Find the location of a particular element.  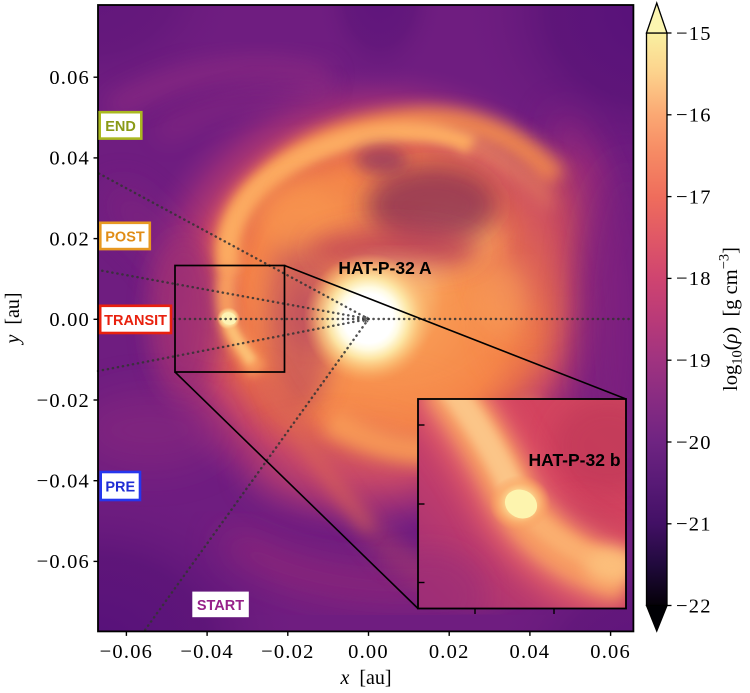

svg-text: −16 is located at coordinates (694, 116).